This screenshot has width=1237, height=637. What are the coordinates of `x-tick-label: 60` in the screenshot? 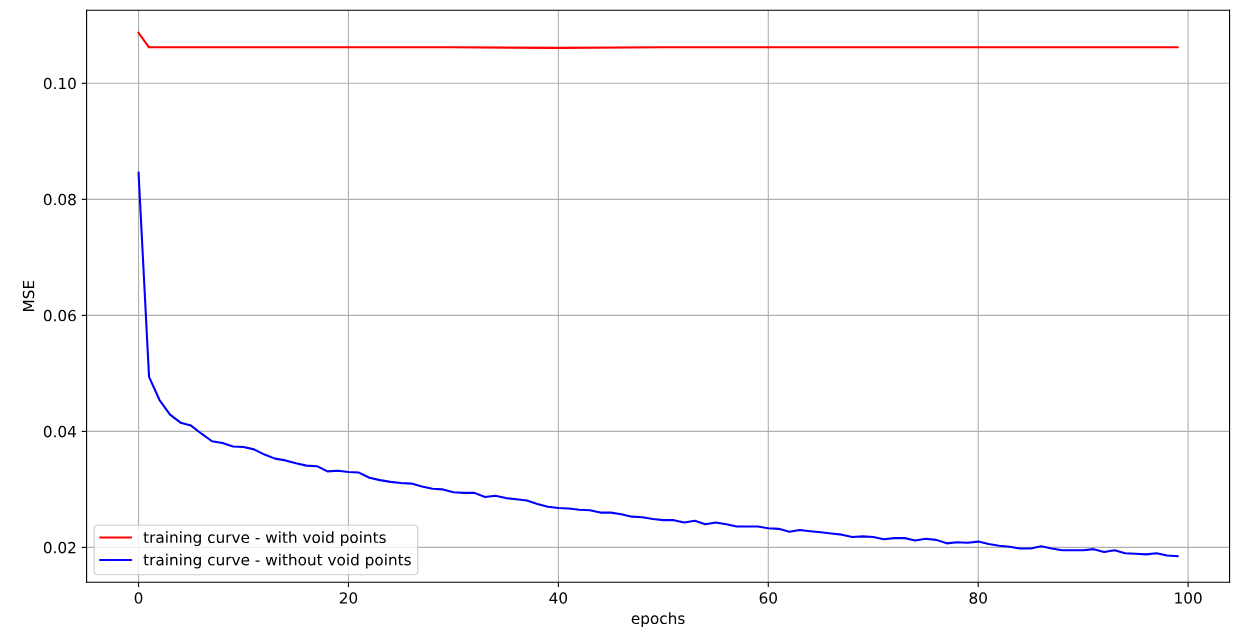 It's located at (768, 598).